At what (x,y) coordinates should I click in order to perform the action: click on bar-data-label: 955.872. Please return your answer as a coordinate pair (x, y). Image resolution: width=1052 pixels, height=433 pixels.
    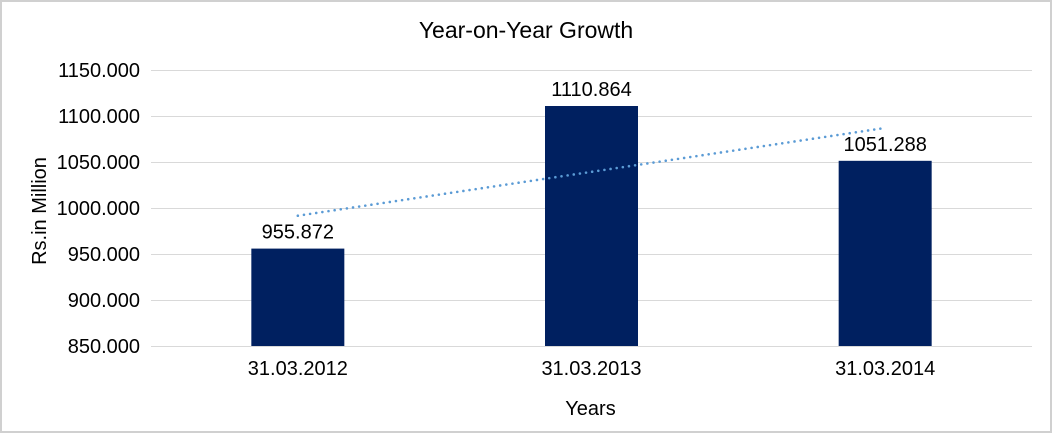
    Looking at the image, I should click on (298, 233).